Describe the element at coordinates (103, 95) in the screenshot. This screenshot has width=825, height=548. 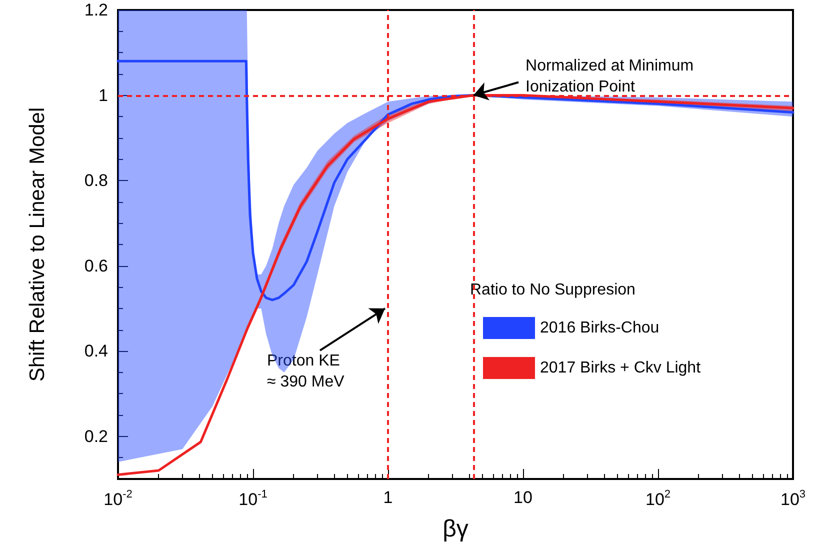
I see `y-tick-label: 1` at that location.